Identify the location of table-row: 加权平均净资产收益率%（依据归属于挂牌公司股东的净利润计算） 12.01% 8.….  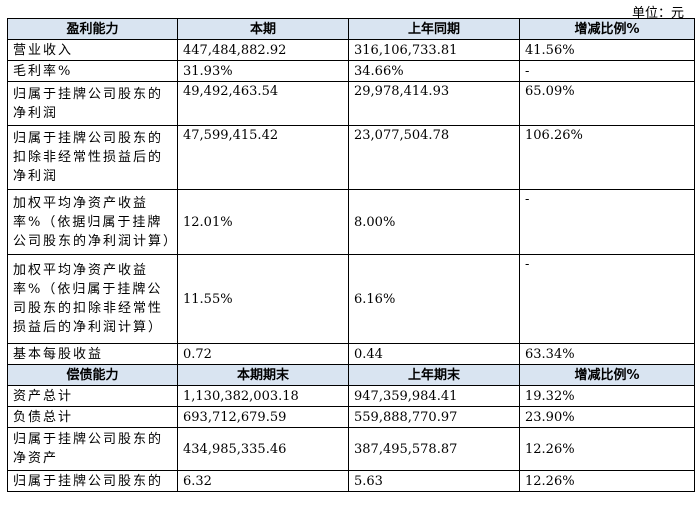
(351, 222).